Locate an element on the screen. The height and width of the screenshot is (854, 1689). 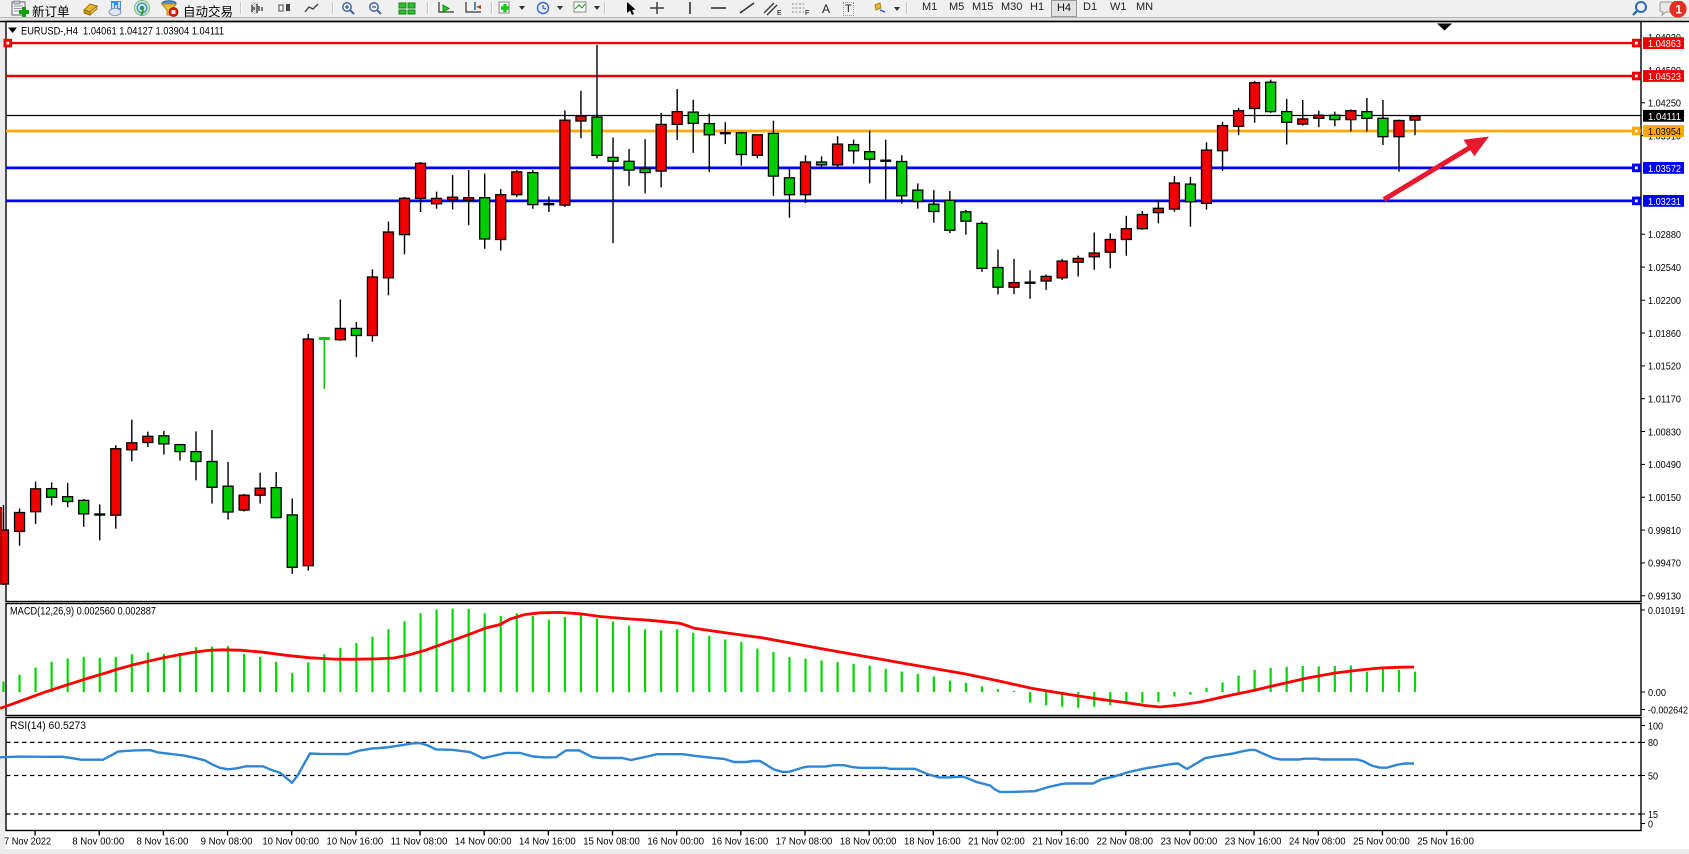
svg-text: -0.002642 is located at coordinates (1668, 710).